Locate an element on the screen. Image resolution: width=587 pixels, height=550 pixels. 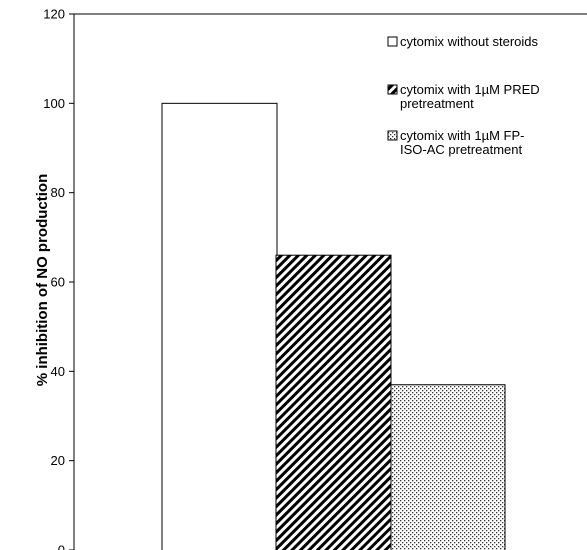
legend-label-3: ISO-AC pretreatment is located at coordinates (461, 149).